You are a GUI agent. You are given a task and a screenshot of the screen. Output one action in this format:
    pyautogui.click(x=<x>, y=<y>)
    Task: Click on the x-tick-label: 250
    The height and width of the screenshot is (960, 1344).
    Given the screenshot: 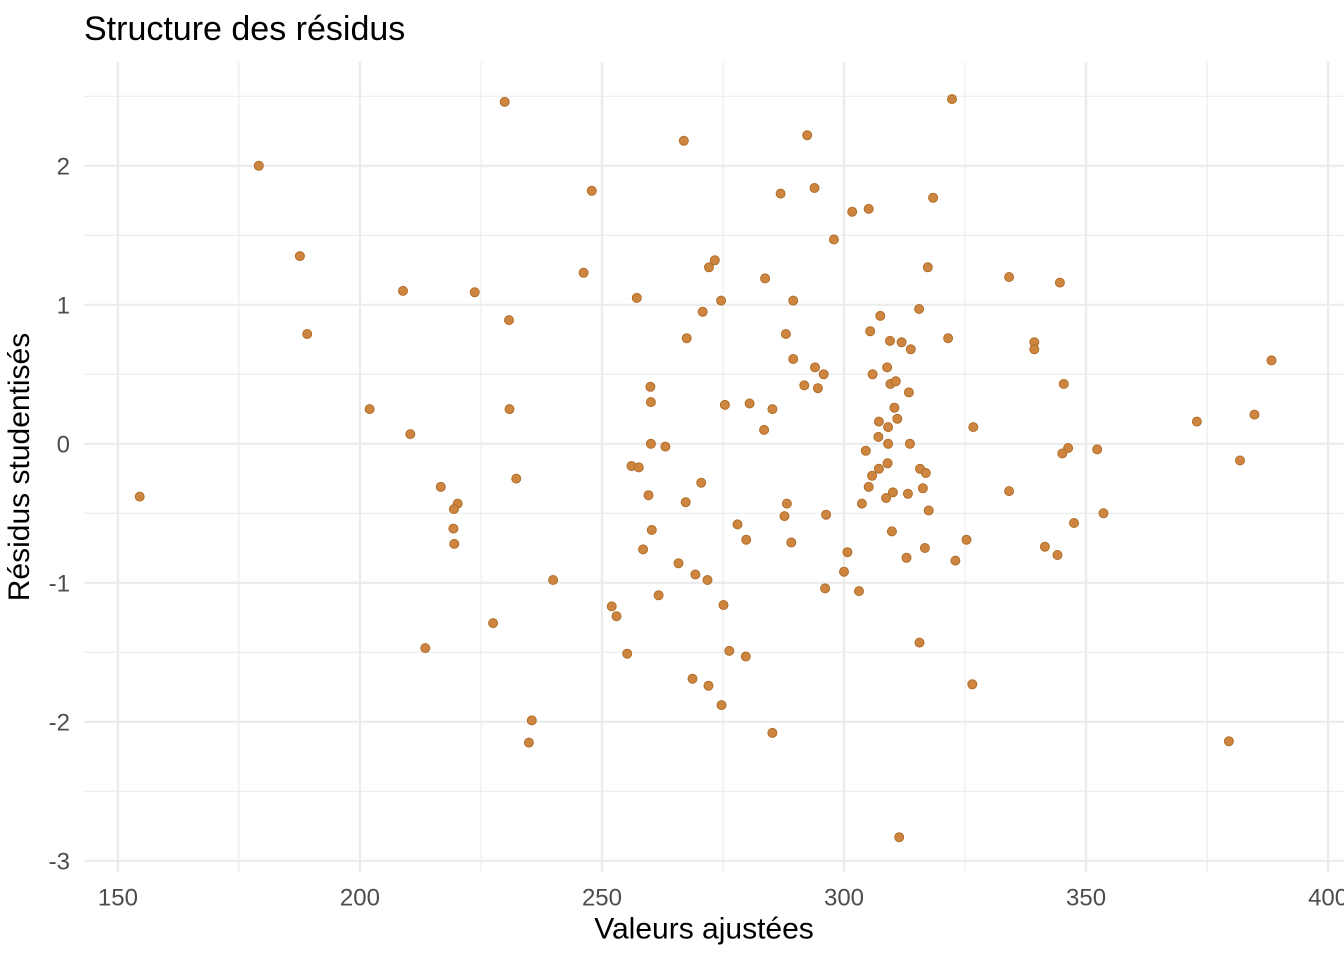 What is the action you would take?
    pyautogui.click(x=602, y=898)
    